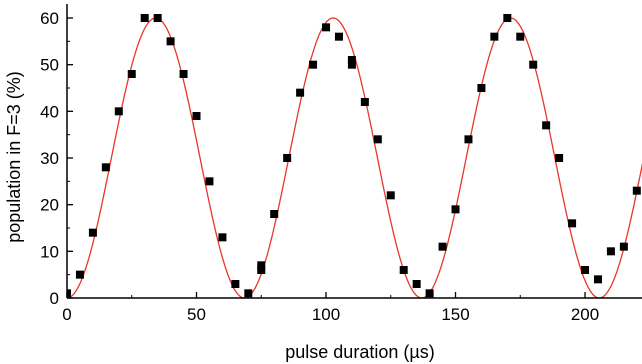 The image size is (642, 364). What do you see at coordinates (54, 298) in the screenshot?
I see `y-tick-label: 0` at bounding box center [54, 298].